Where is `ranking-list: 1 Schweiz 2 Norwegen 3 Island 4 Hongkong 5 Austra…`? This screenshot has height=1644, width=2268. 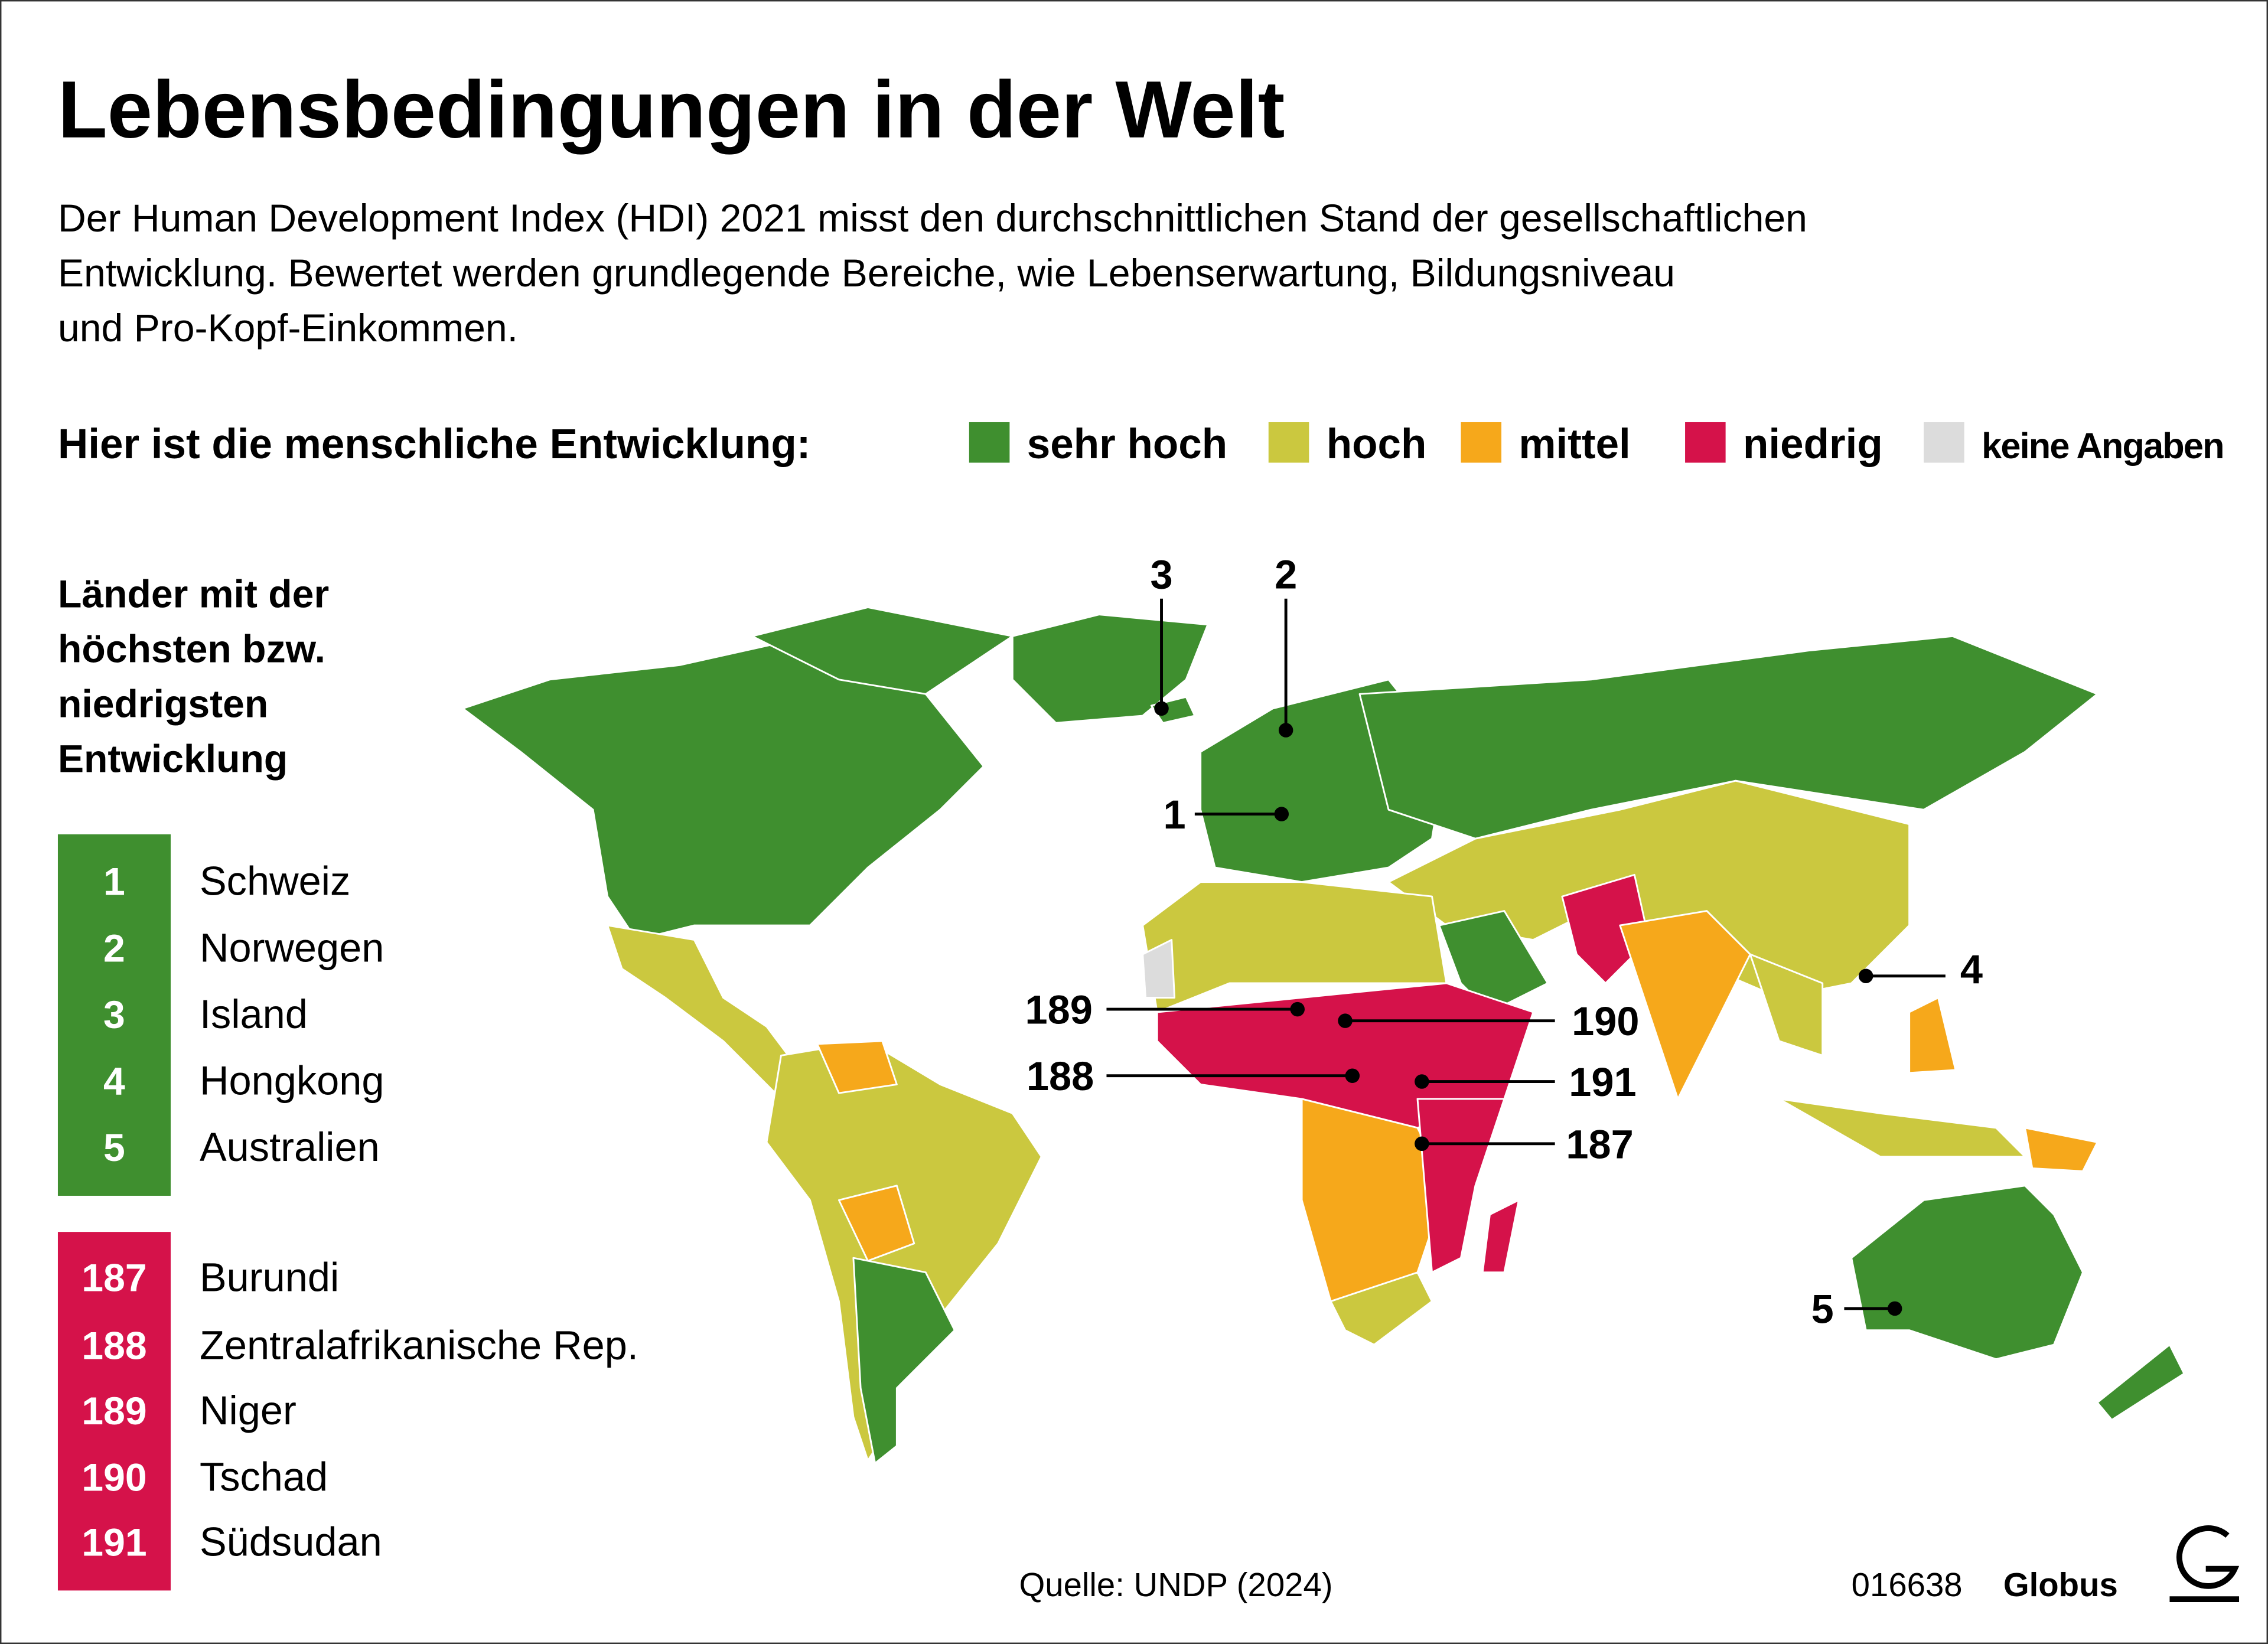
ranking-list: 1 Schweiz 2 Norwegen 3 Island 4 Hongkong 5 Austra… is located at coordinates (360, 1212).